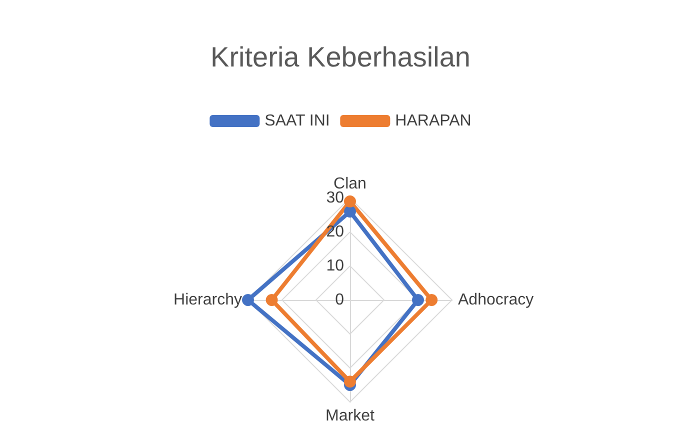  I want to click on y-tick-label: 0, so click(339, 300).